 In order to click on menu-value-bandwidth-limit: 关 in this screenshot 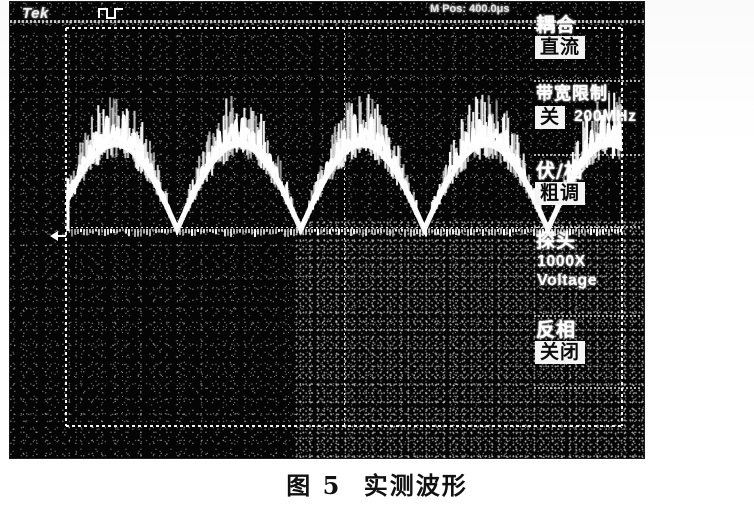, I will do `click(550, 117)`.